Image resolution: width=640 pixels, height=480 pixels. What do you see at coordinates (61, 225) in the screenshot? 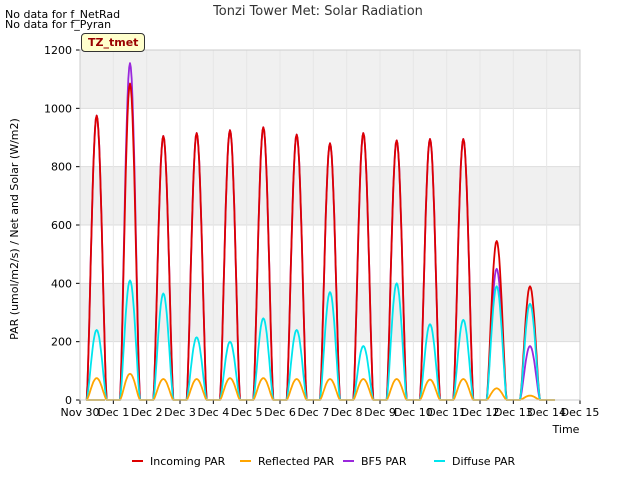
I see `y-tick-label: 600` at bounding box center [61, 225].